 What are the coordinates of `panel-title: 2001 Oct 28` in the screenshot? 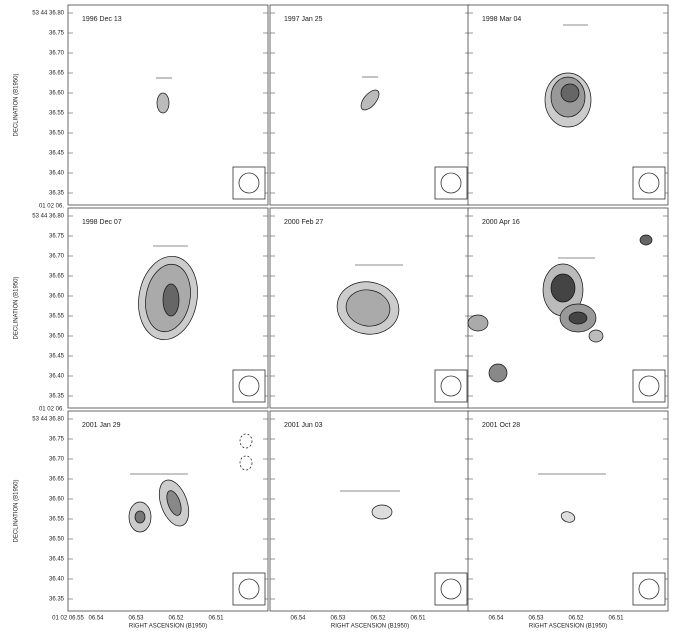 It's located at (501, 425).